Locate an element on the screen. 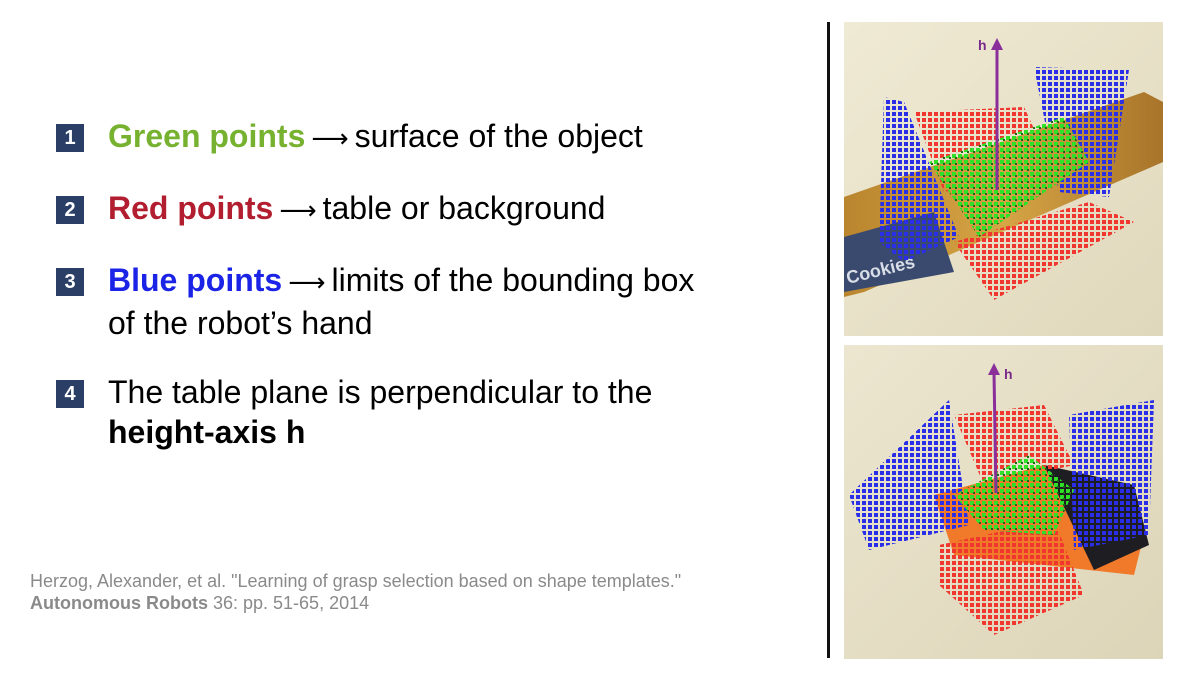 The image size is (1204, 674). bullet-description-continued: of the robot’s hand is located at coordinates (240, 323).